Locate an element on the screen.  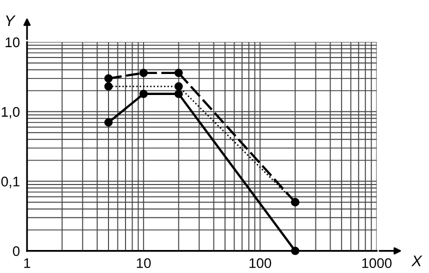
y-axis-title: Y is located at coordinates (11, 20).